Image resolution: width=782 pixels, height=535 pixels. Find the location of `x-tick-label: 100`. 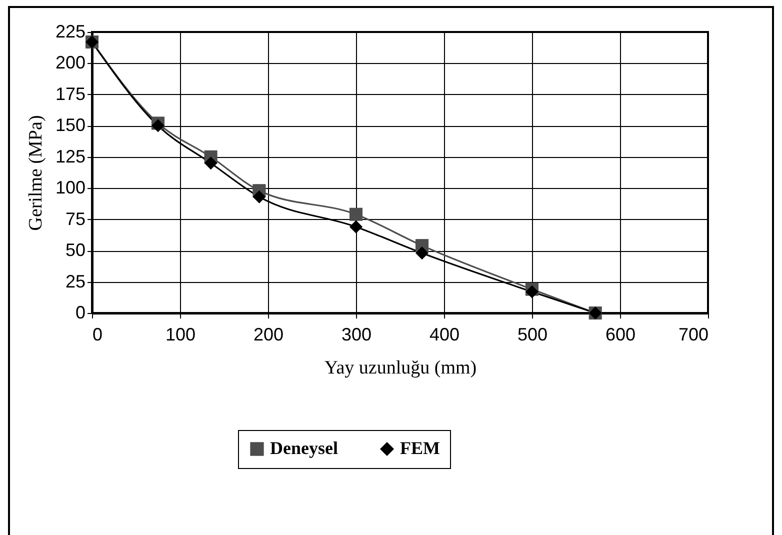

x-tick-label: 100 is located at coordinates (180, 334).